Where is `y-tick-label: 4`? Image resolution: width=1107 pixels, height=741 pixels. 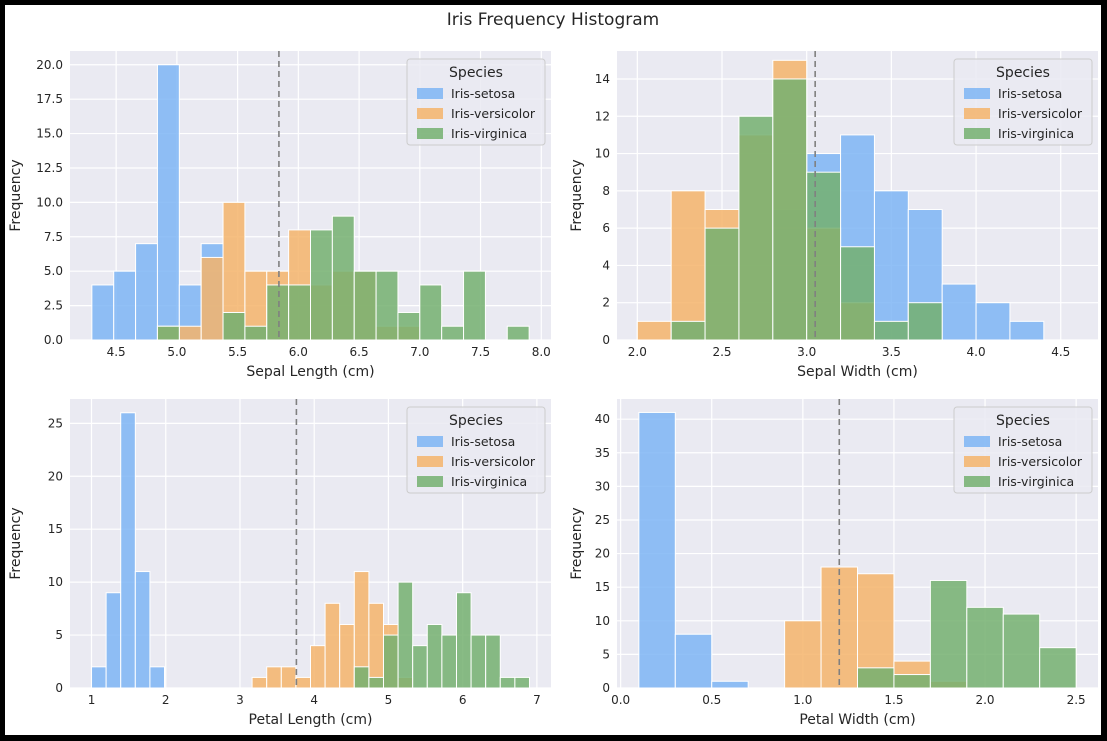 y-tick-label: 4 is located at coordinates (606, 265).